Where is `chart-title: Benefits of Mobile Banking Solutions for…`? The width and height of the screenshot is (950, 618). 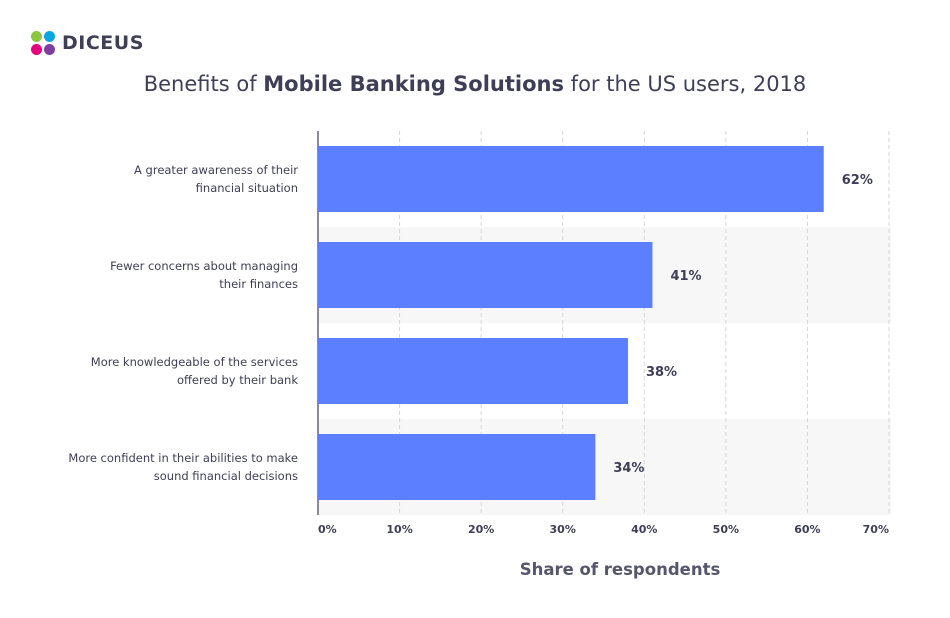
chart-title: Benefits of Mobile Banking Solutions for… is located at coordinates (475, 84).